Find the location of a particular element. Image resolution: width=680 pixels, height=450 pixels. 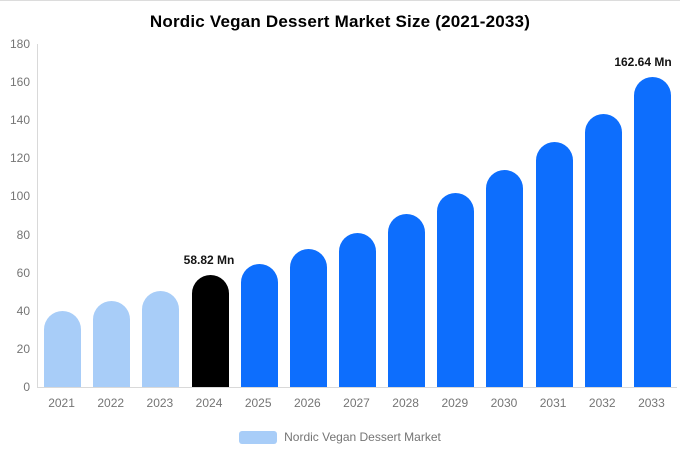

bar-2032 is located at coordinates (603, 250).